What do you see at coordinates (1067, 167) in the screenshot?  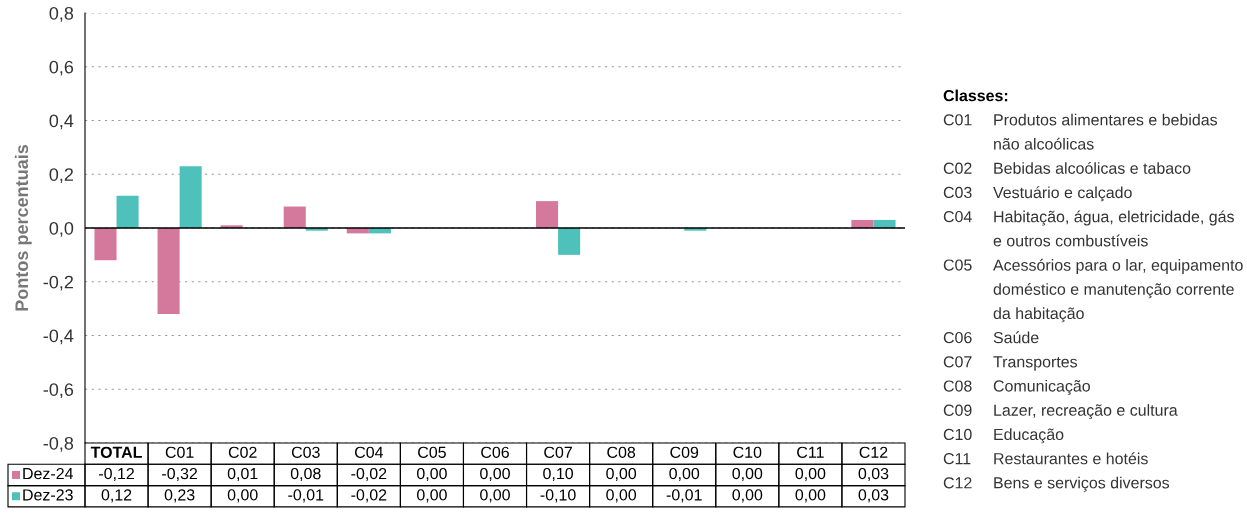 I see `text: C02 Bebidas alcoólicas e tabaco` at bounding box center [1067, 167].